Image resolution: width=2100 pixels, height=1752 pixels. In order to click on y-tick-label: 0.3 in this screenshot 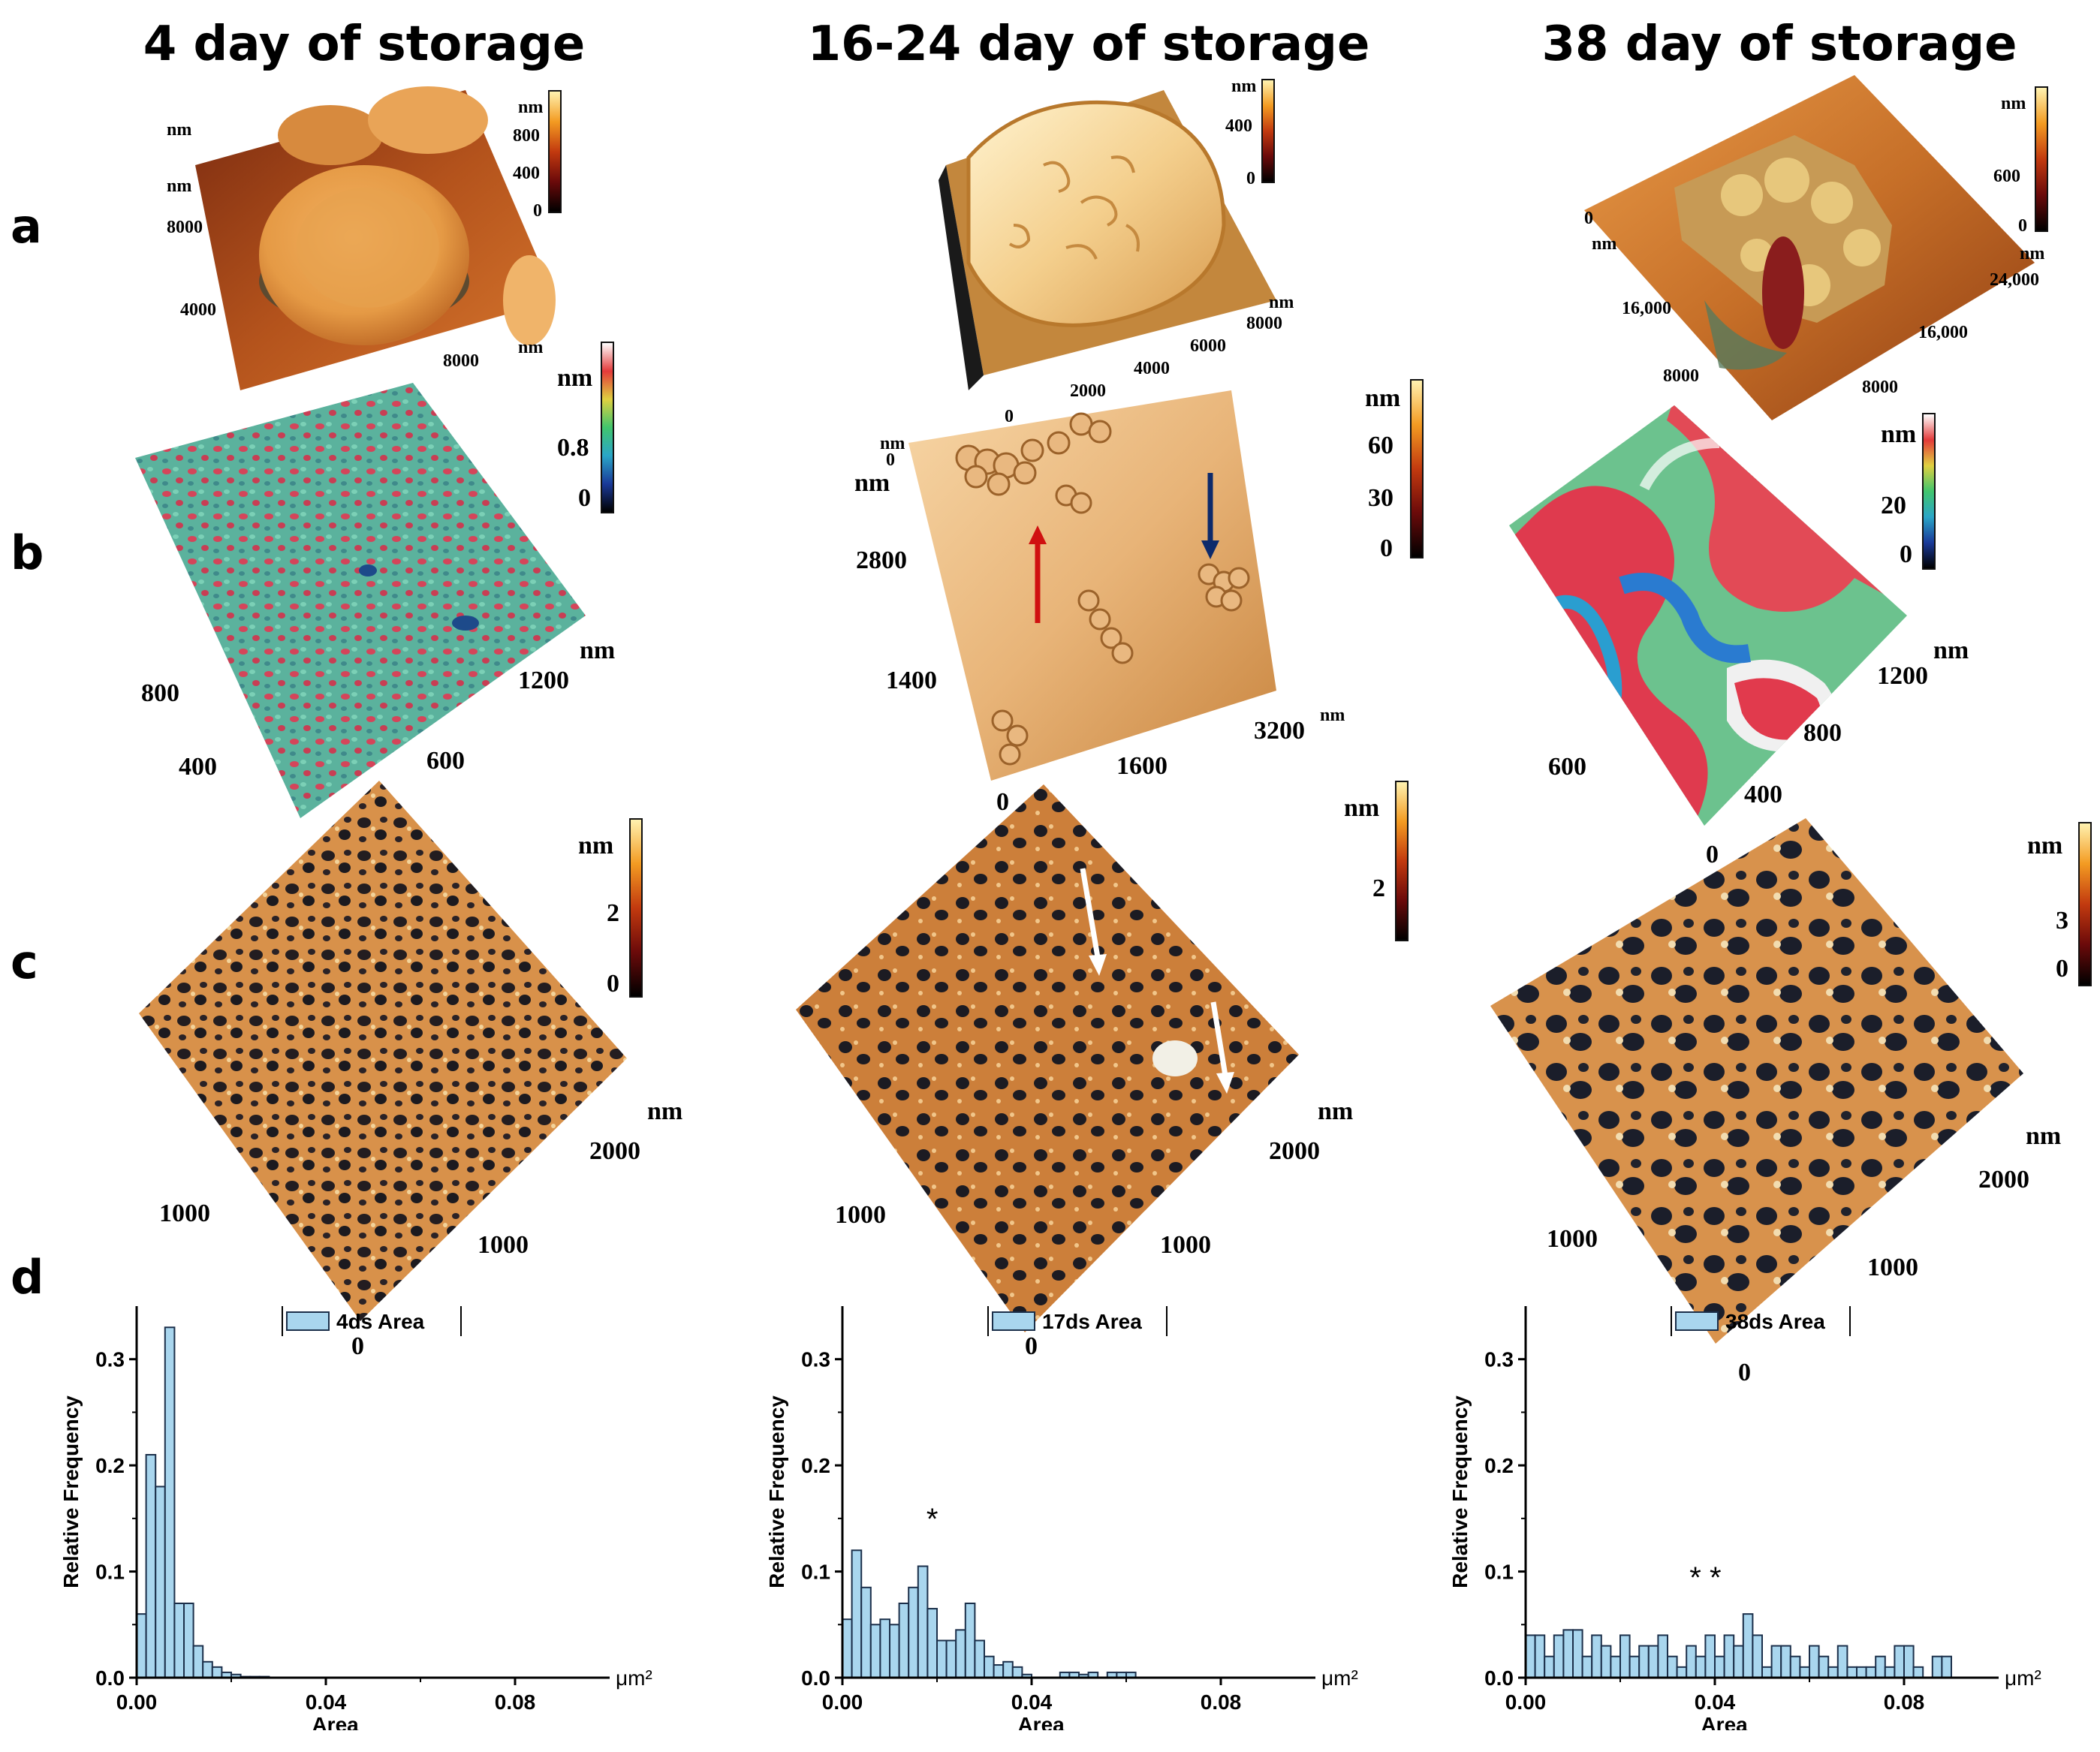, I will do `click(815, 1359)`.